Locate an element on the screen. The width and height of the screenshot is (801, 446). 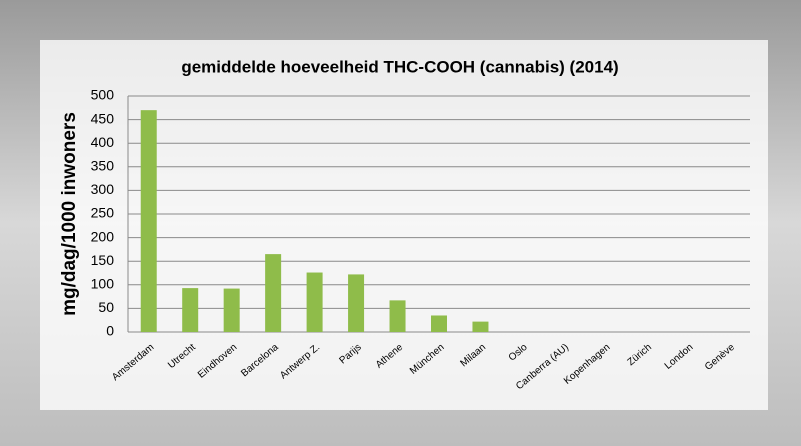
y-axis-label: mg/dag/1000 inwoners is located at coordinates (69, 214).